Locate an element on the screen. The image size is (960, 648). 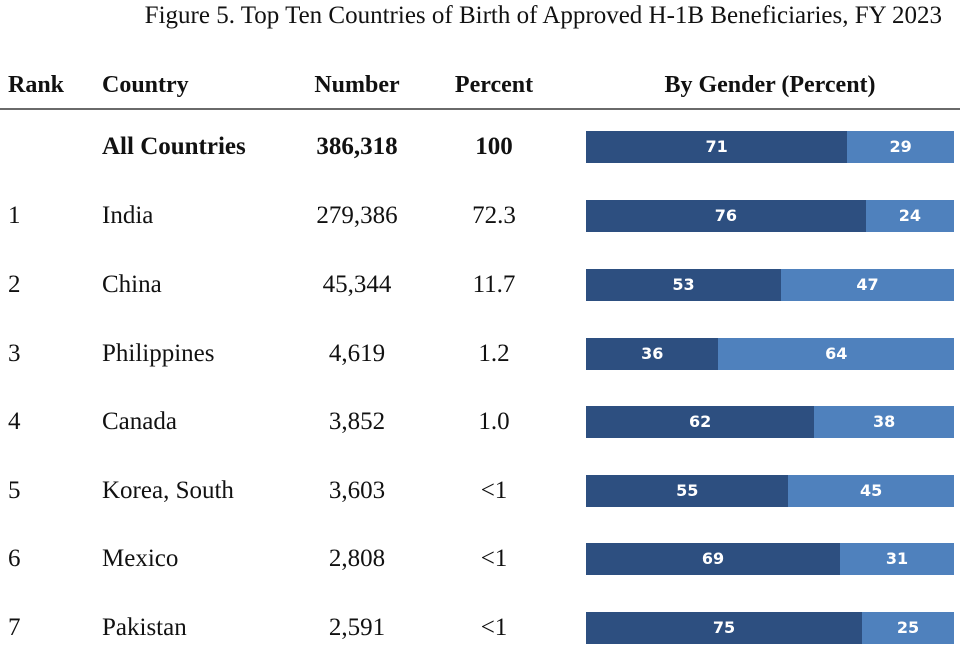
number-cell: 3,852 is located at coordinates (357, 421).